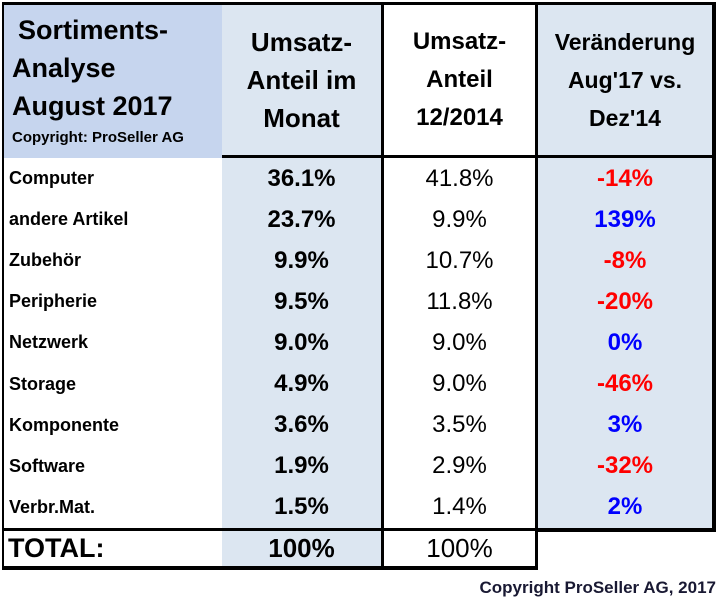  What do you see at coordinates (625, 384) in the screenshot?
I see `change-value: -46%` at bounding box center [625, 384].